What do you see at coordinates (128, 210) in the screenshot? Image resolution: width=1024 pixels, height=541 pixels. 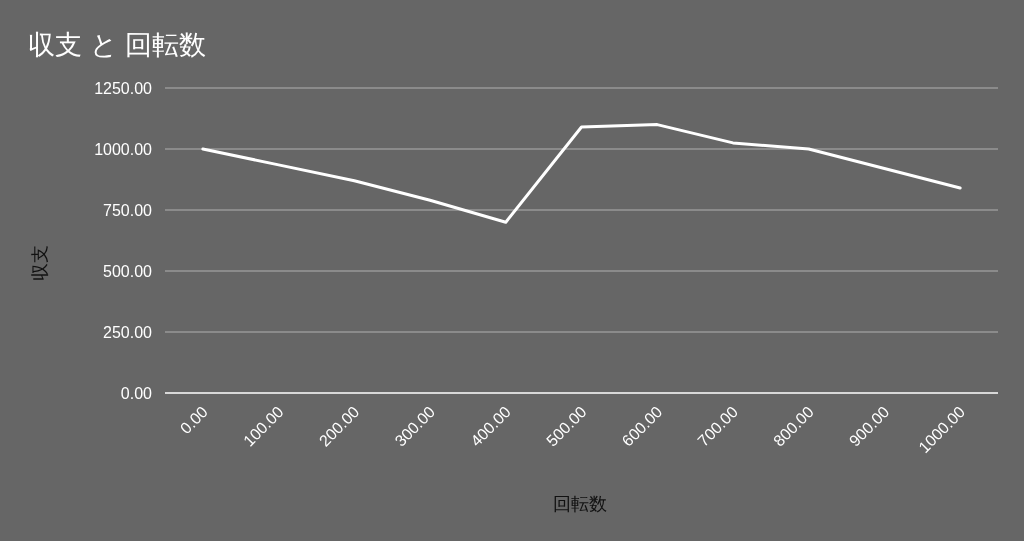 I see `y-tick-label: 750.00` at bounding box center [128, 210].